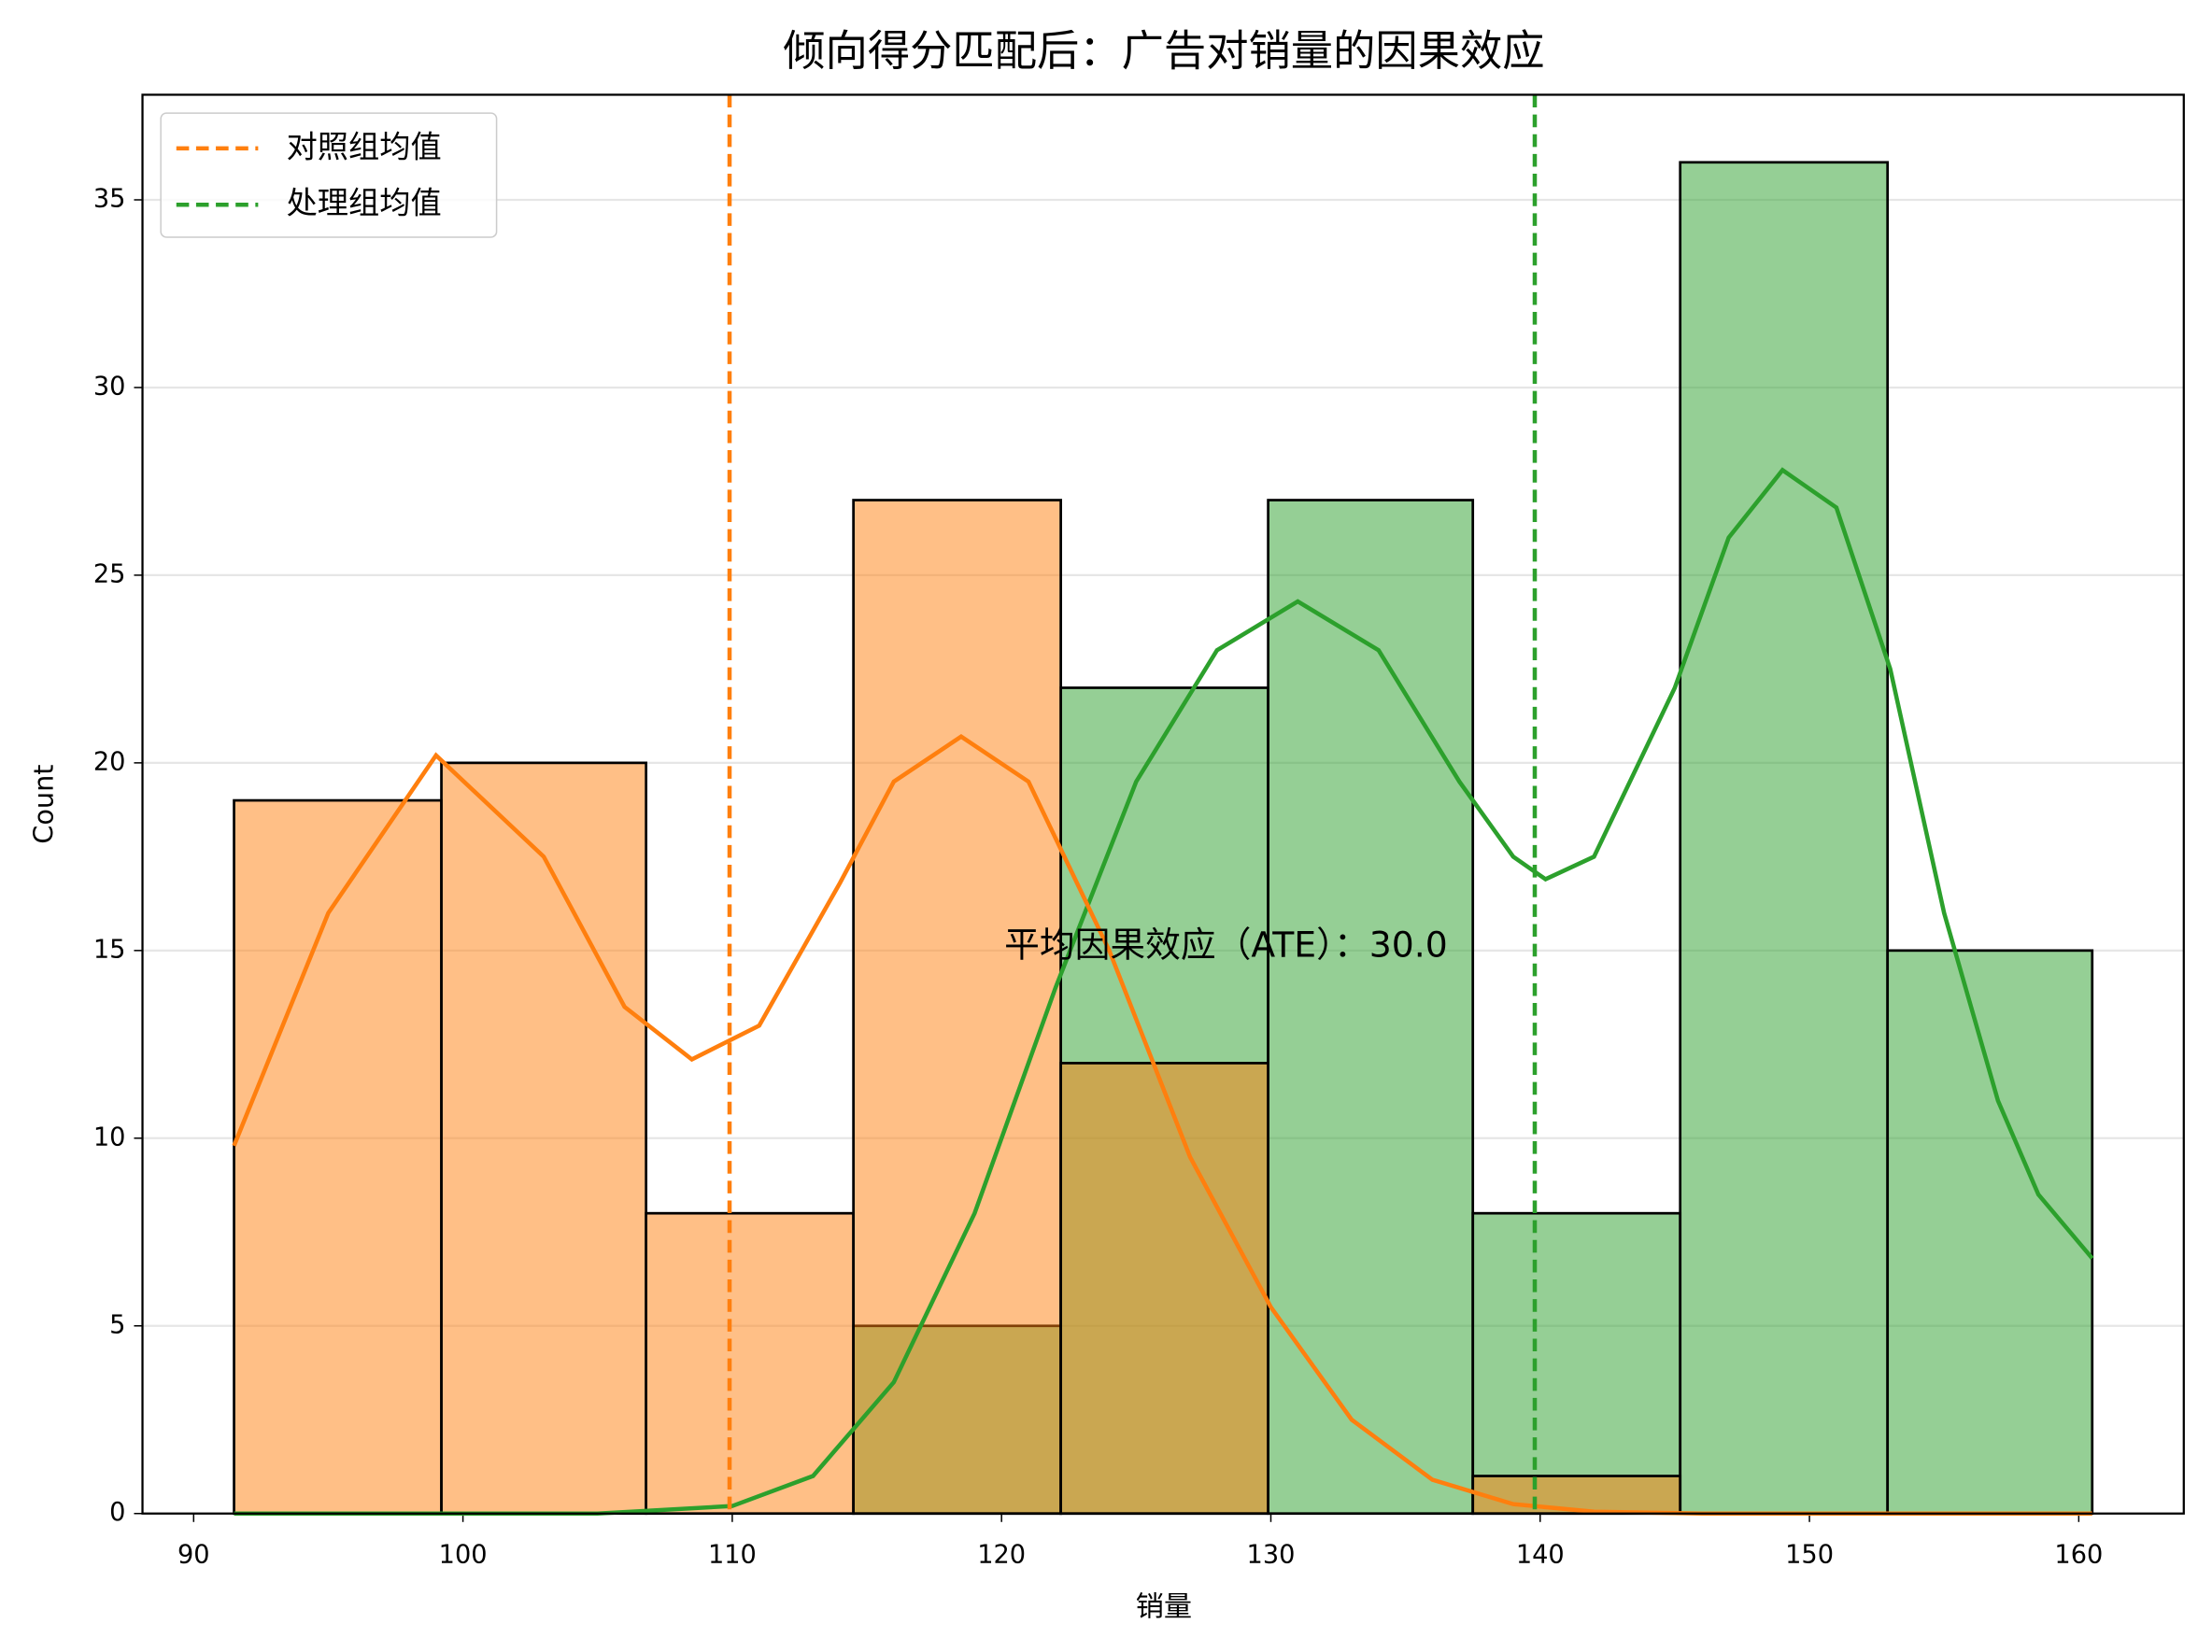 This screenshot has width=2212, height=1652. I want to click on y-tick-label: 10, so click(109, 1137).